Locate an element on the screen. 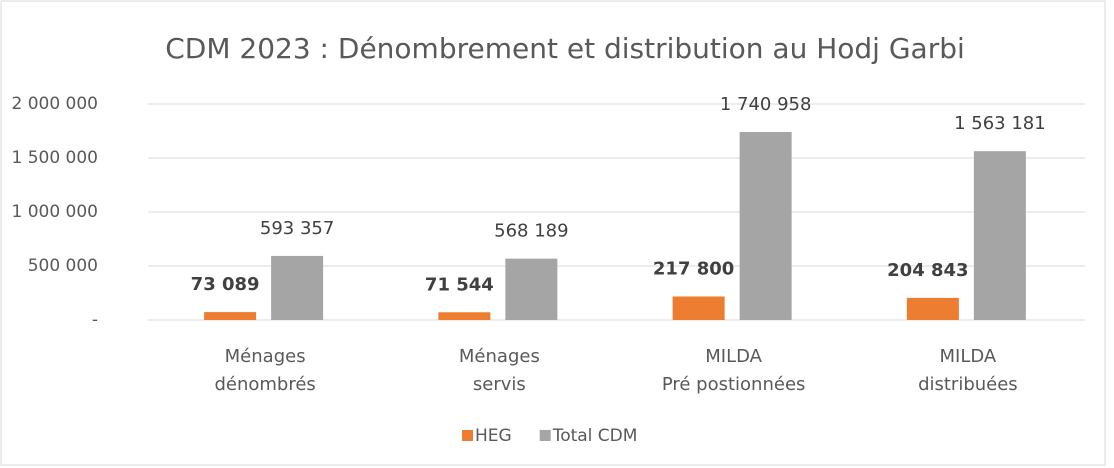 The image size is (1114, 468). y-tick-label: 2 000 000 is located at coordinates (54, 104).